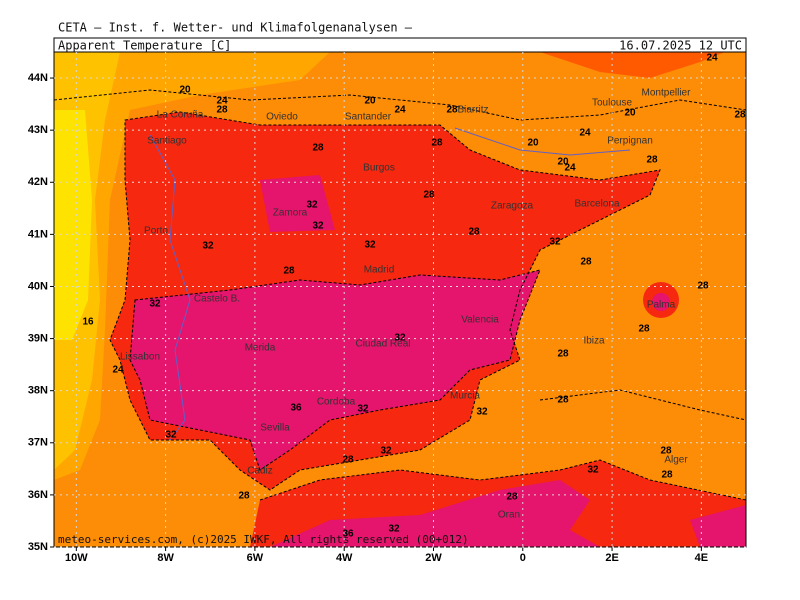 Image resolution: width=800 pixels, height=600 pixels. Describe the element at coordinates (667, 93) in the screenshot. I see `city-label: Montpellier` at that location.